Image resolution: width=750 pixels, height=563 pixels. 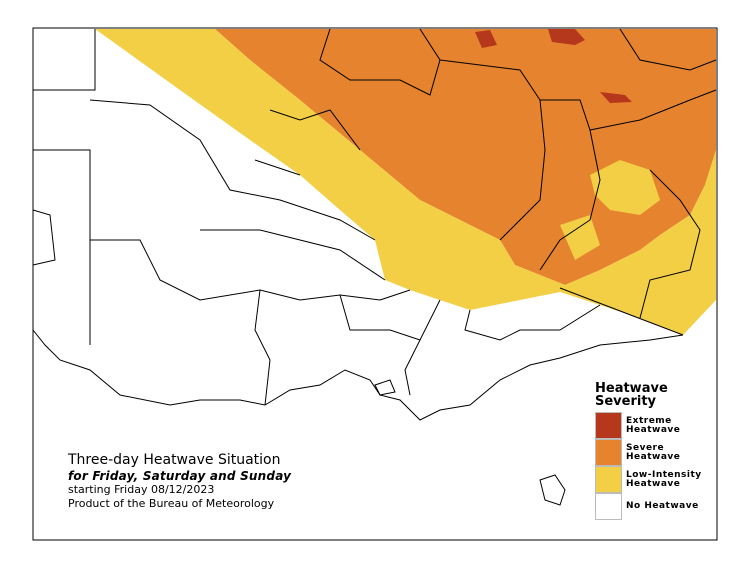 What do you see at coordinates (608, 452) in the screenshot?
I see `legend-swatch-severe` at bounding box center [608, 452].